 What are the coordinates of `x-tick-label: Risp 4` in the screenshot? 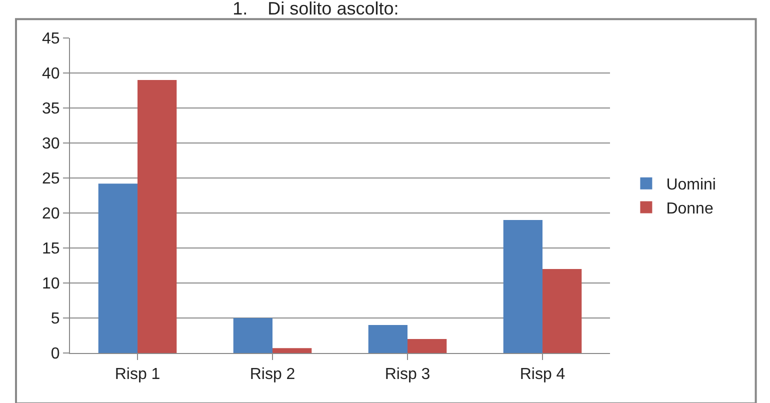 It's located at (543, 375).